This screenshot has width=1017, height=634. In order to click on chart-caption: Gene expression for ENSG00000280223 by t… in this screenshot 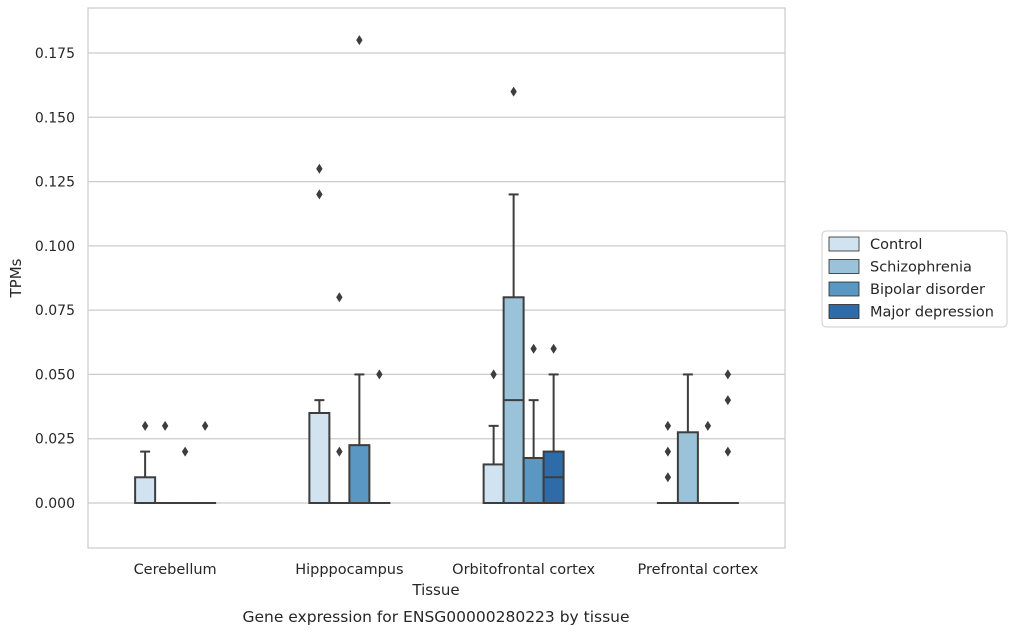, I will do `click(435, 617)`.